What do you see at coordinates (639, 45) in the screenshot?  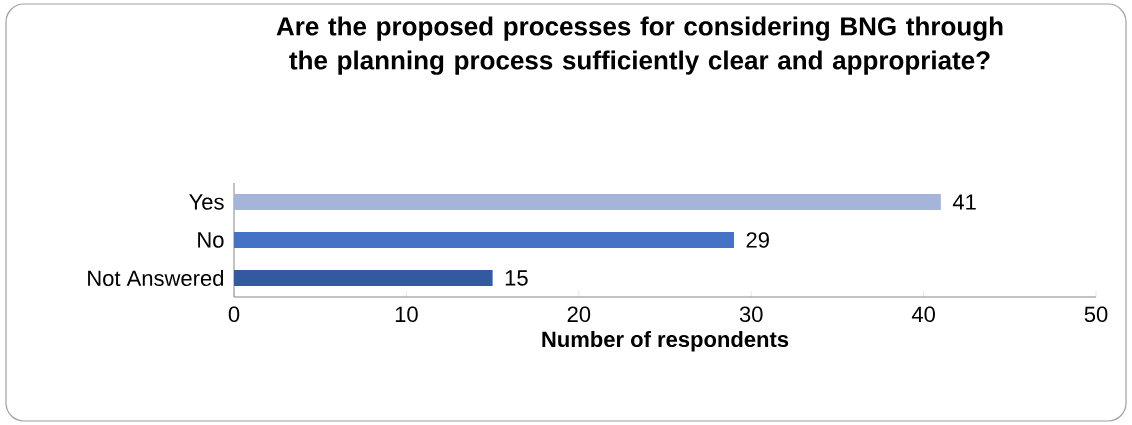 I see `chart-title: Are the proposed processes for considering BNG through the planning process sufficiently clear and appropriate?` at bounding box center [639, 45].